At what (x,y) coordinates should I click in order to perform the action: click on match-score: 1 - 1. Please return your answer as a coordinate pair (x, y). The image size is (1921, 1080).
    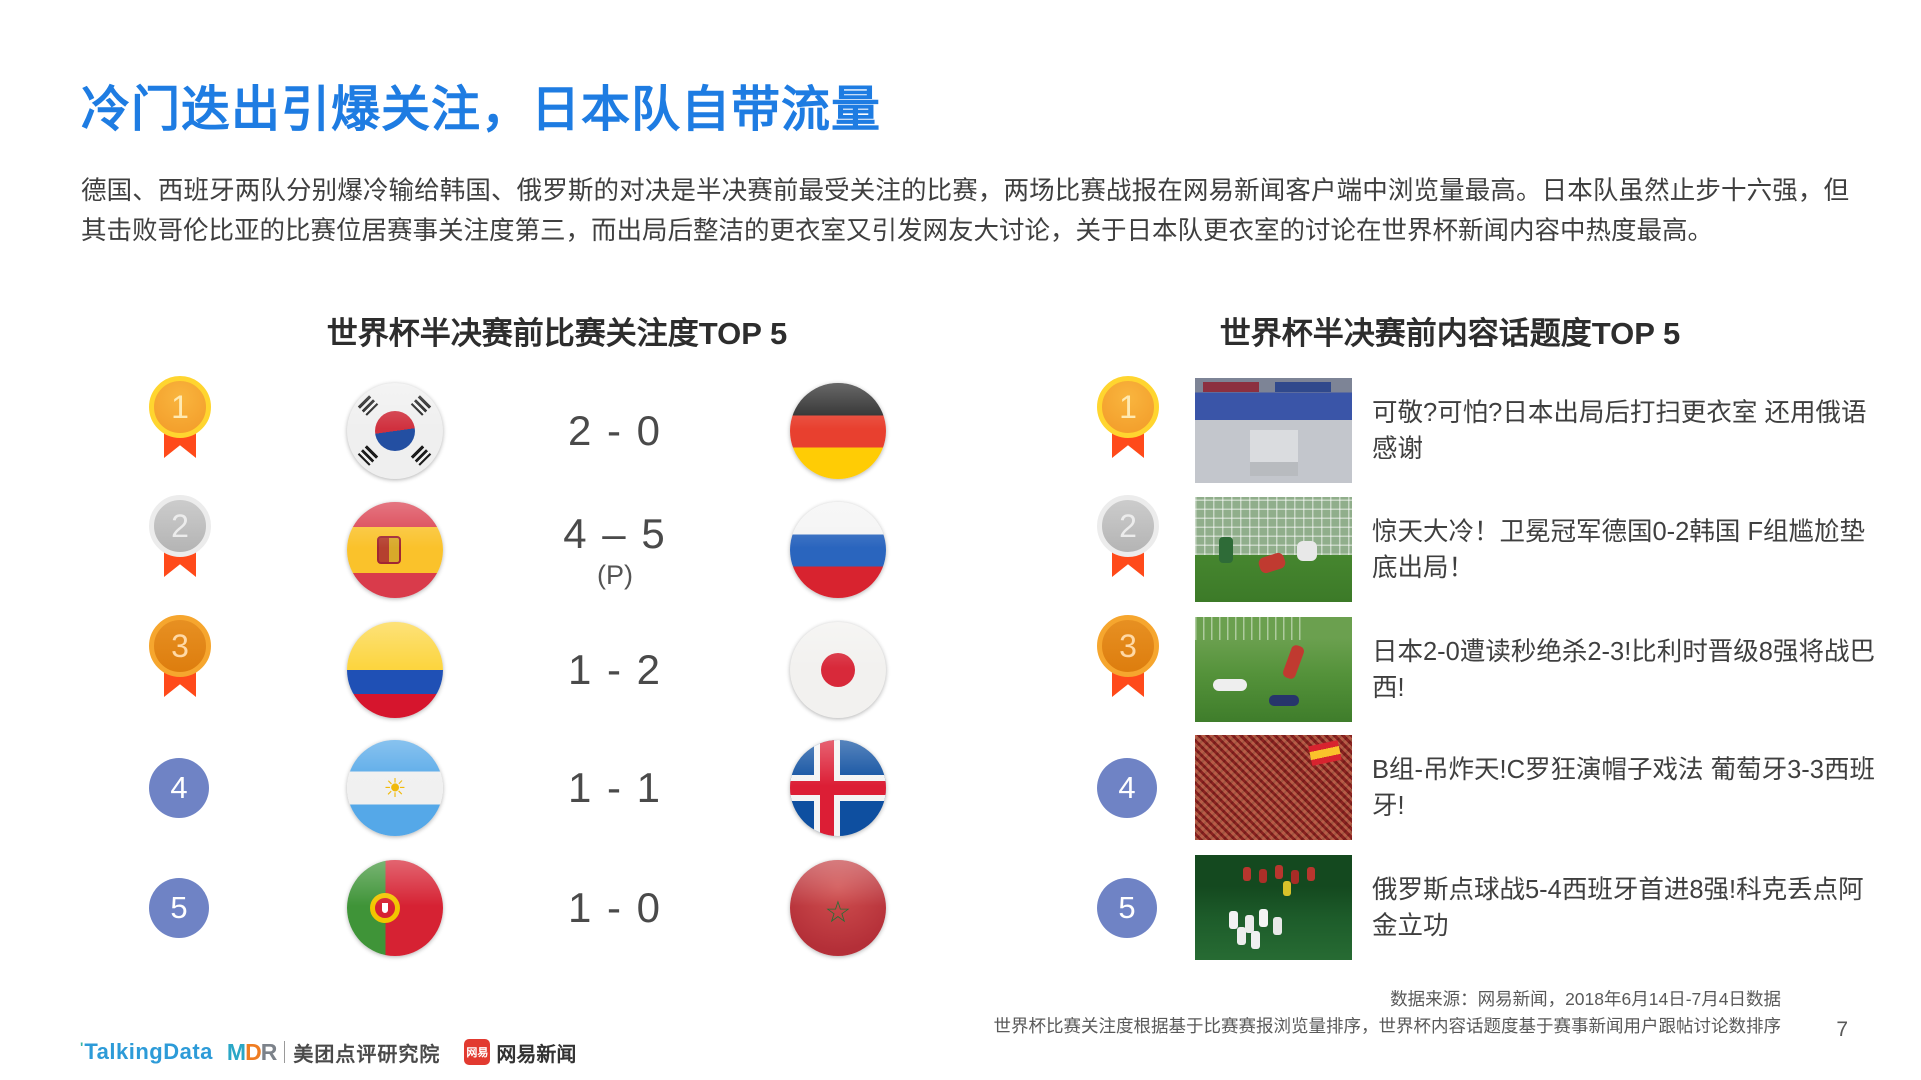
    Looking at the image, I should click on (615, 787).